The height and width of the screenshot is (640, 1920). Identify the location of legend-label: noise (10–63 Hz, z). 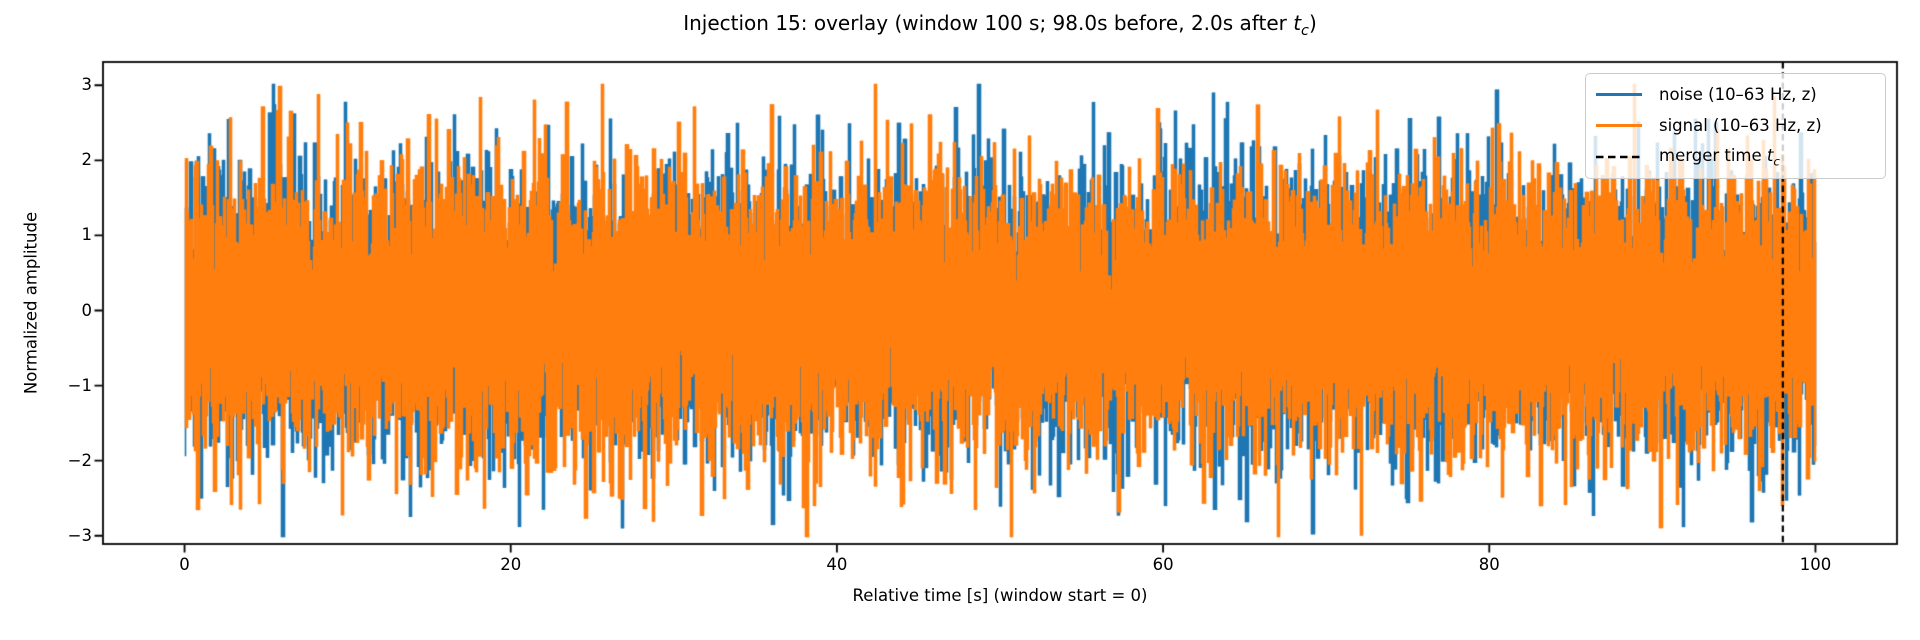
(1738, 95).